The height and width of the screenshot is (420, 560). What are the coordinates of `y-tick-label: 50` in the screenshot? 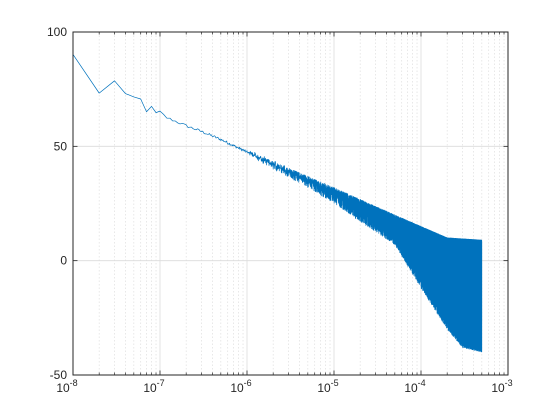 It's located at (61, 146).